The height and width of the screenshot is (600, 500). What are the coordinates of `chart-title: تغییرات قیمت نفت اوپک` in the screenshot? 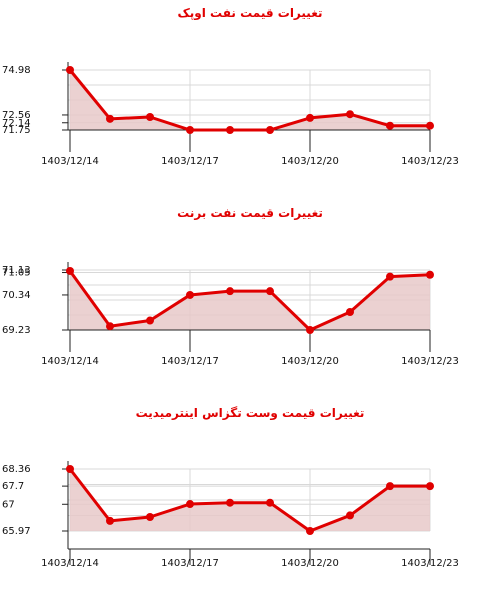 It's located at (250, 13).